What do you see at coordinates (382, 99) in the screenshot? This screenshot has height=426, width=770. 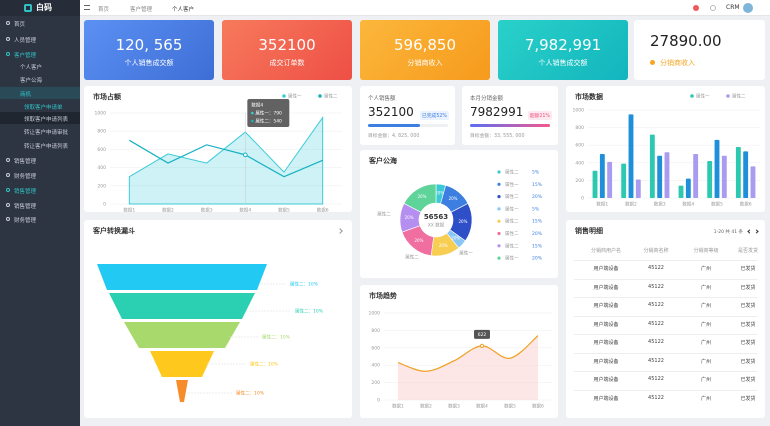 I see `card-subtitle: 个人销售额` at bounding box center [382, 99].